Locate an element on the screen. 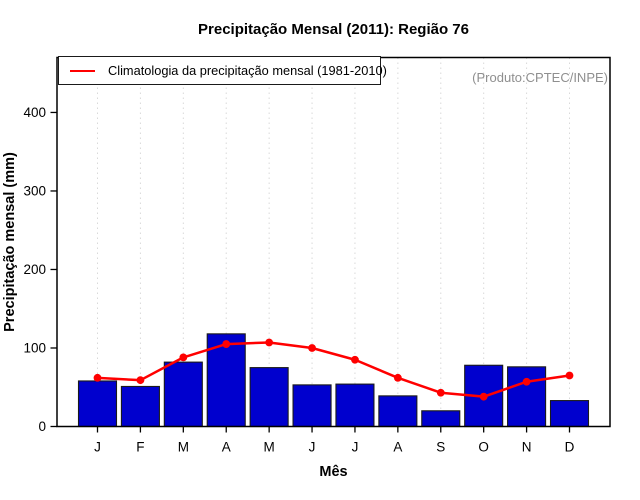  legend-line-sample-icon is located at coordinates (82, 70).